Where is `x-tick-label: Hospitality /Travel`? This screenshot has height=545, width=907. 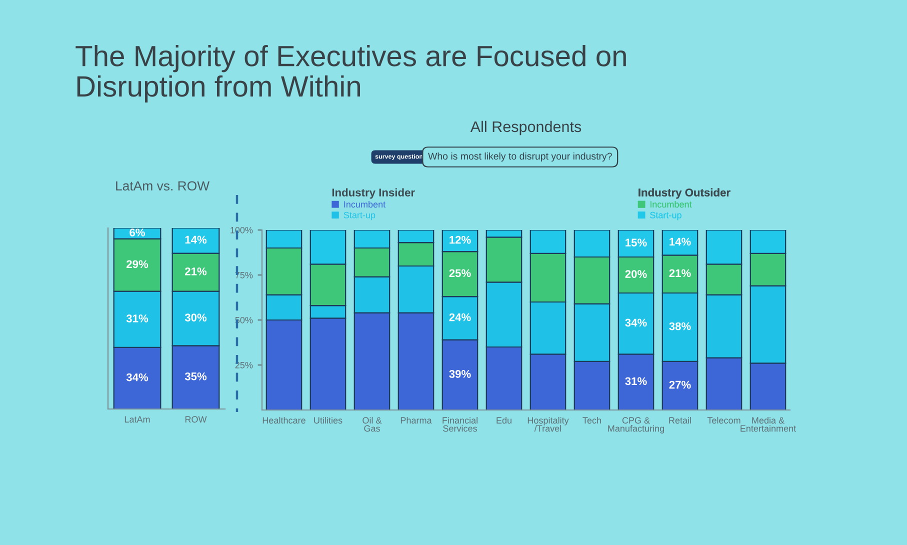
x-tick-label: Hospitality /Travel is located at coordinates (548, 424).